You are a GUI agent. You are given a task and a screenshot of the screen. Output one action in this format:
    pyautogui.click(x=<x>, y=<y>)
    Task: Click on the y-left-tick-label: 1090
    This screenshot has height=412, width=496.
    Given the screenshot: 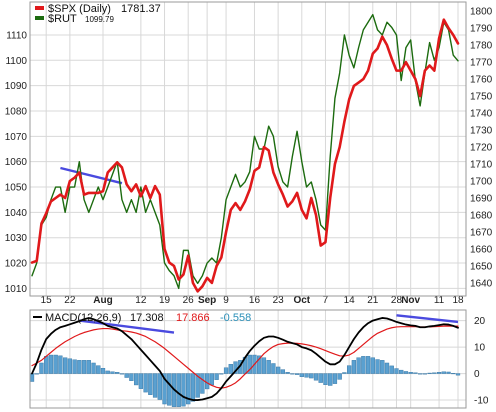 What is the action you would take?
    pyautogui.click(x=16, y=86)
    